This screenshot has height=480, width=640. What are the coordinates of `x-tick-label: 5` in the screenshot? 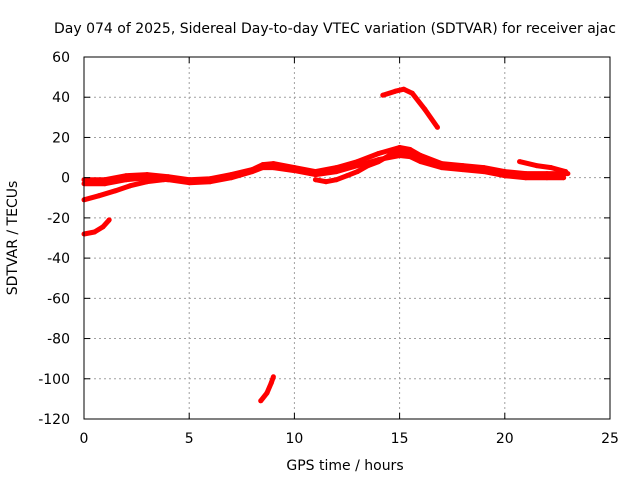 It's located at (189, 439).